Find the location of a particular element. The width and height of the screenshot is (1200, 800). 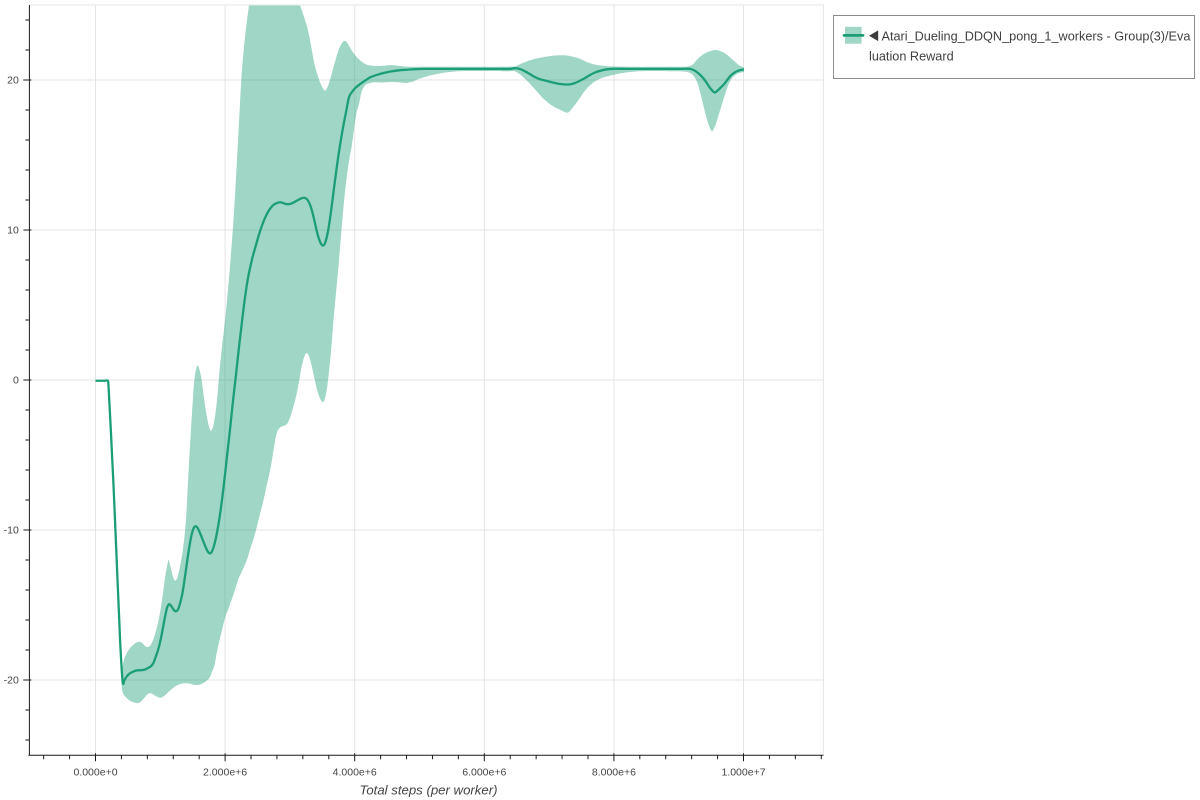

svg-text: 0 is located at coordinates (16, 380).